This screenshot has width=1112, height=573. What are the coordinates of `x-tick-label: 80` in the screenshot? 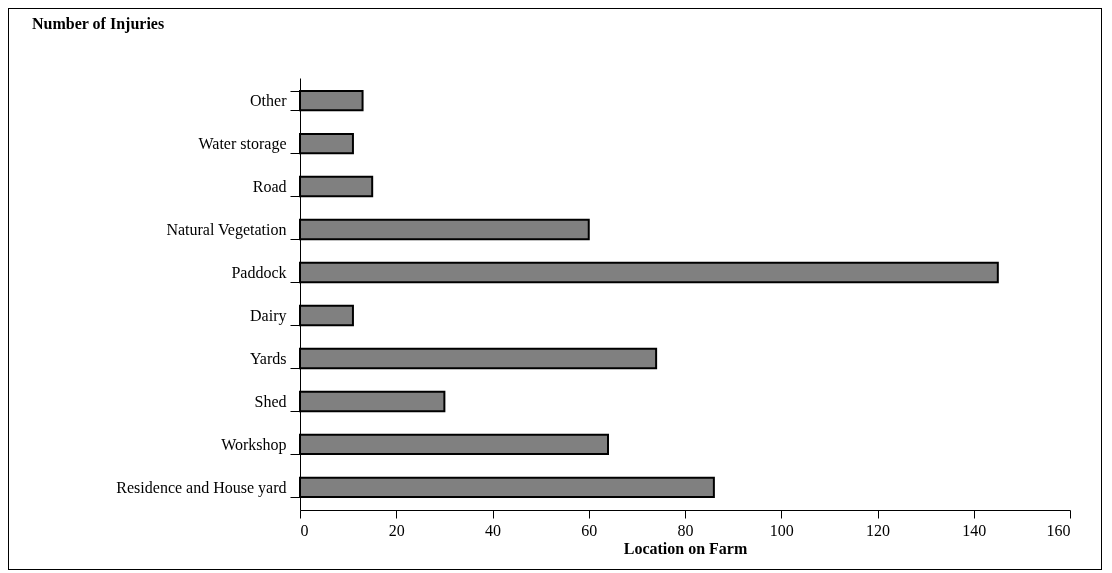 It's located at (685, 530).